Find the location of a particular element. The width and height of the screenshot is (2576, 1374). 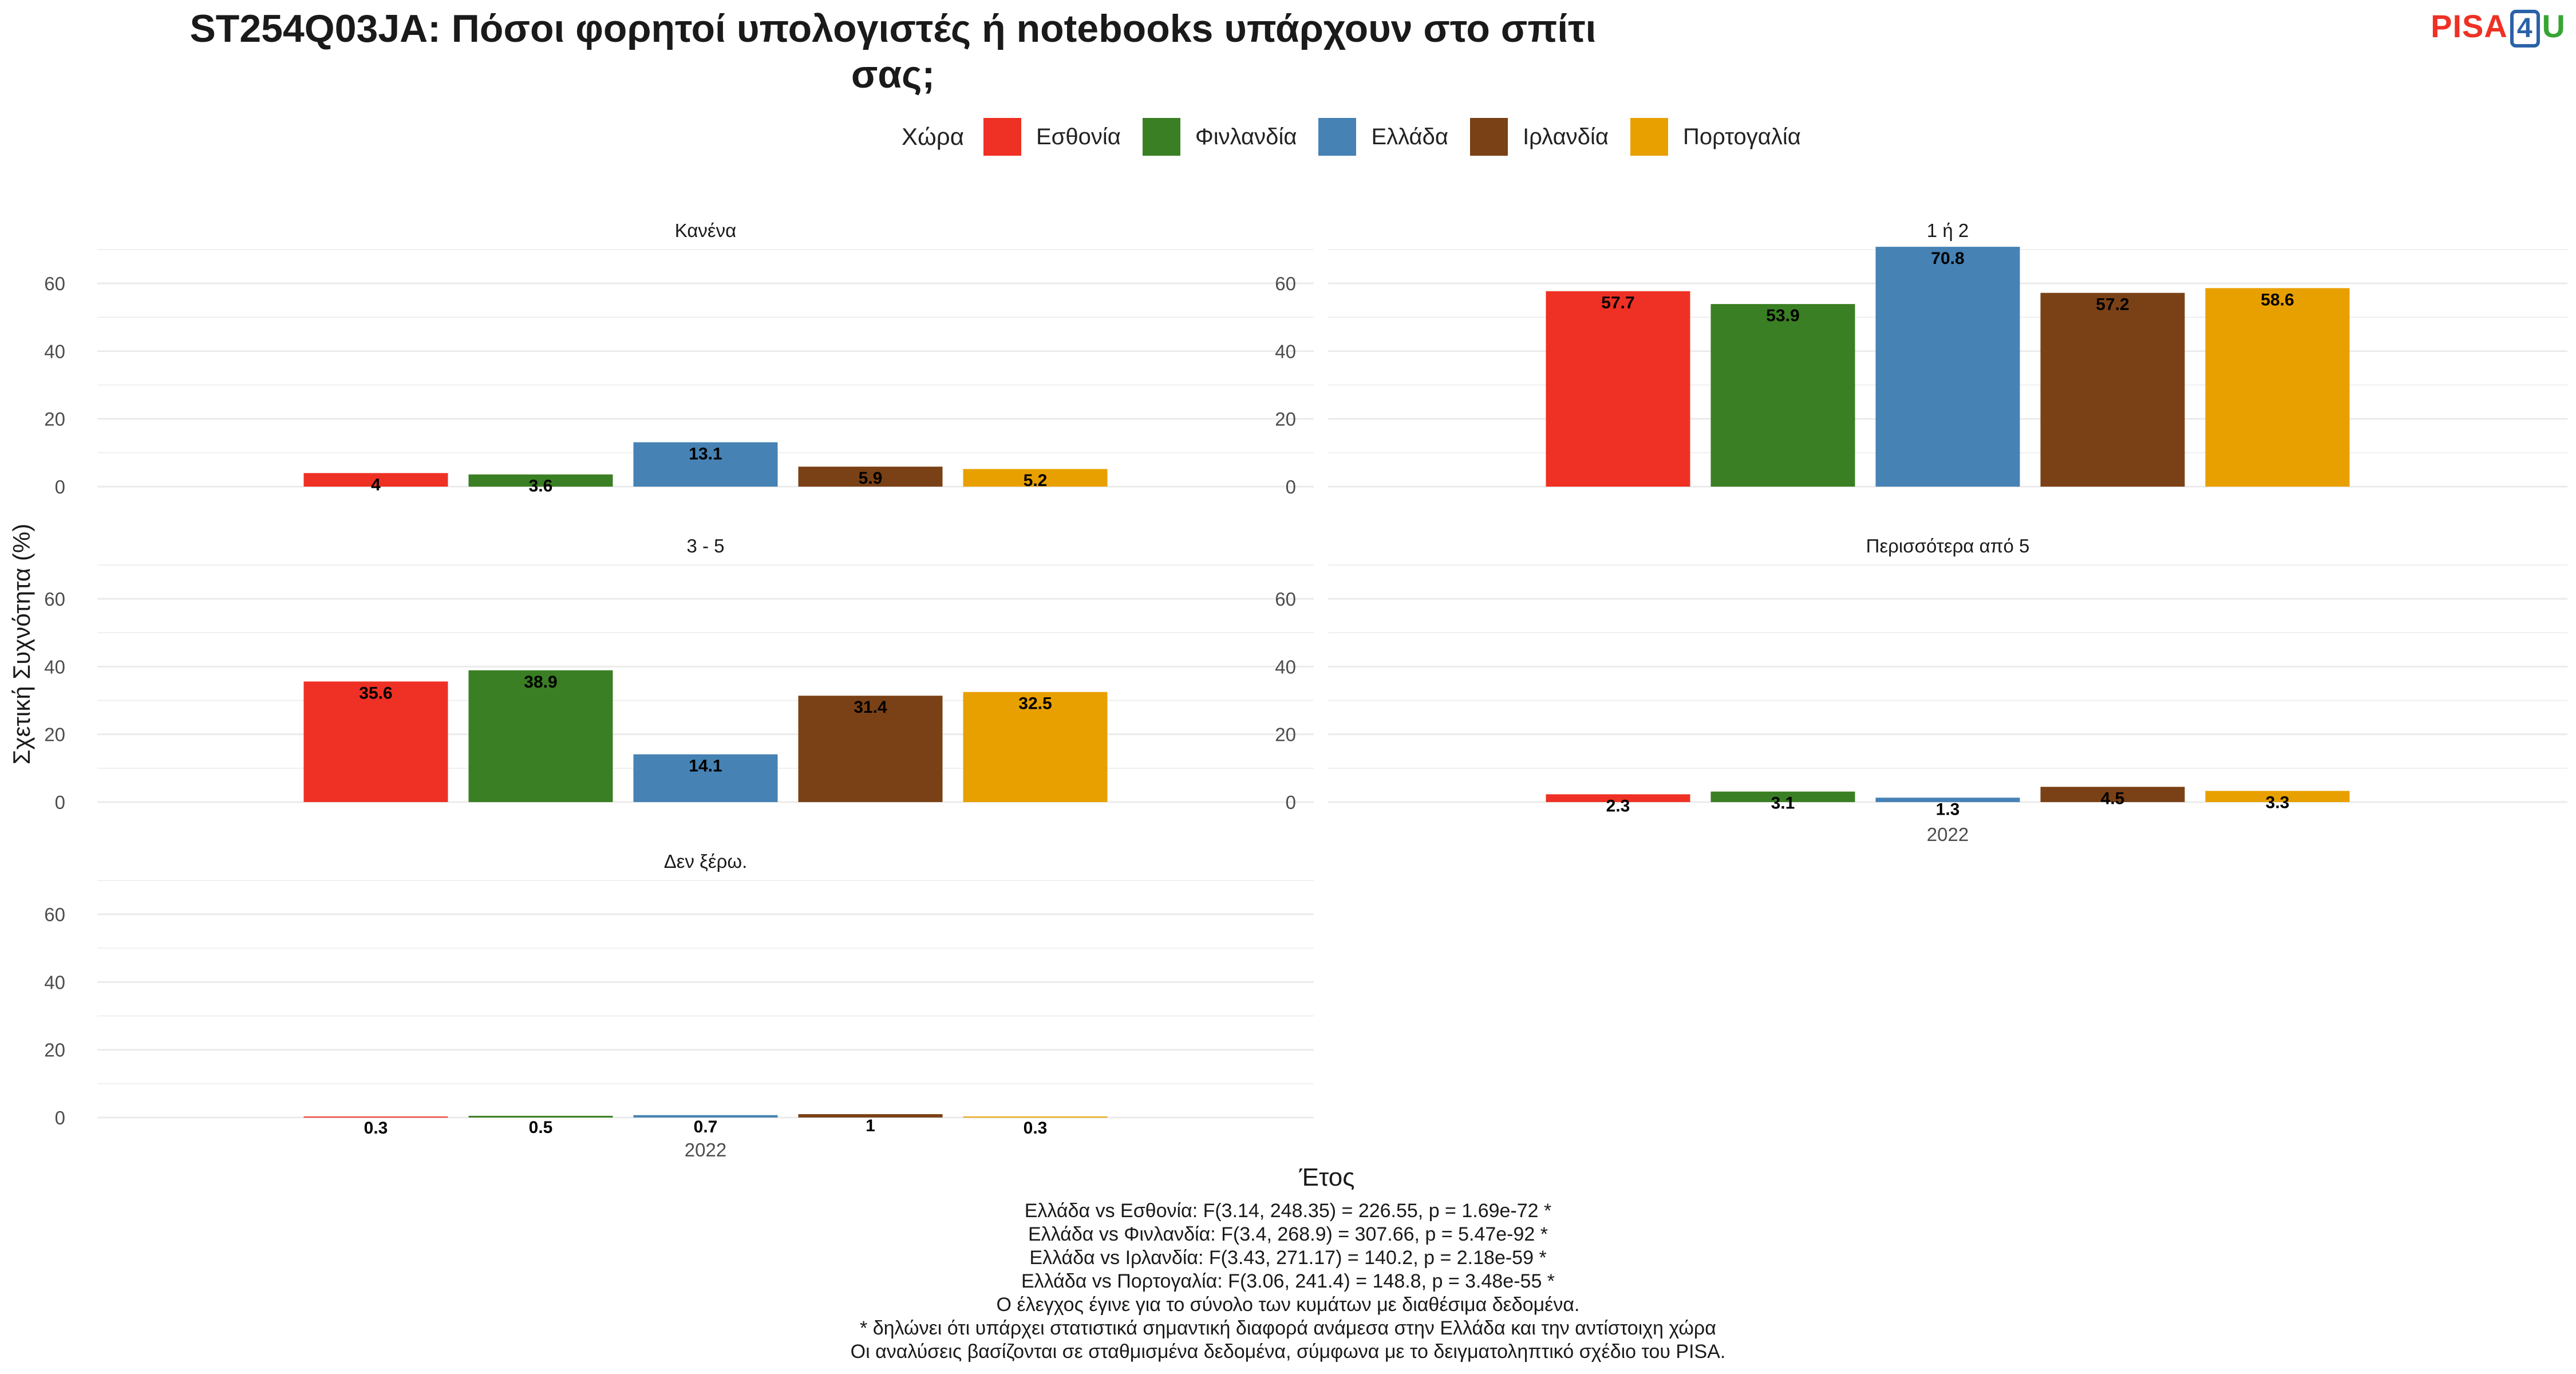

legend-label-estonia: Εσθονία is located at coordinates (1078, 137).